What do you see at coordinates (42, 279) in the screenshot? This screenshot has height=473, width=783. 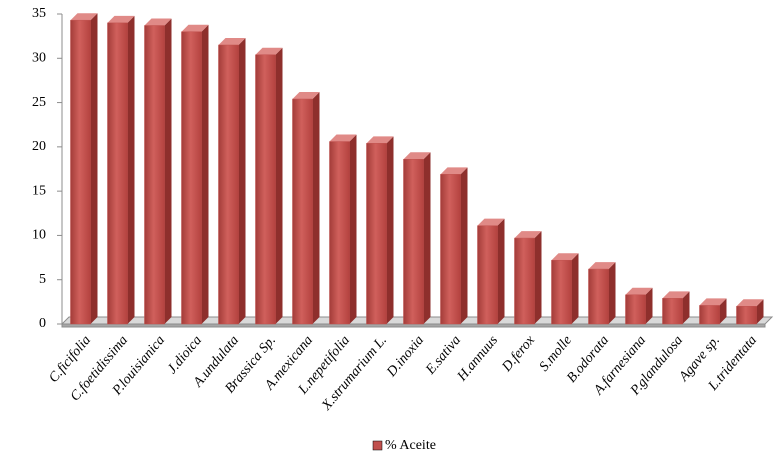 I see `y-tick-label: 5` at bounding box center [42, 279].